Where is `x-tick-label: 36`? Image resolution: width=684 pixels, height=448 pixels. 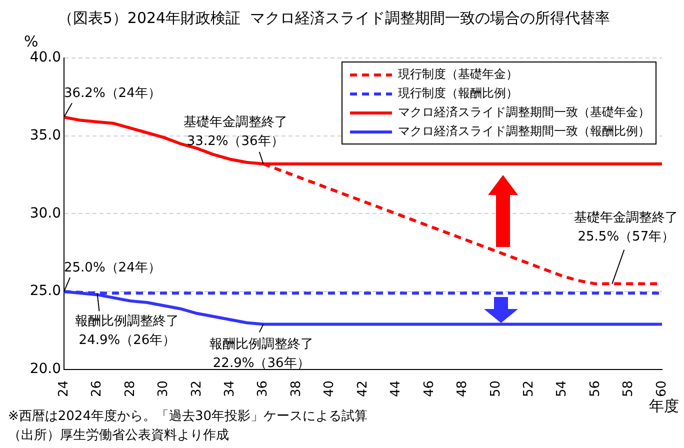 x-tick-label: 36 is located at coordinates (263, 389).